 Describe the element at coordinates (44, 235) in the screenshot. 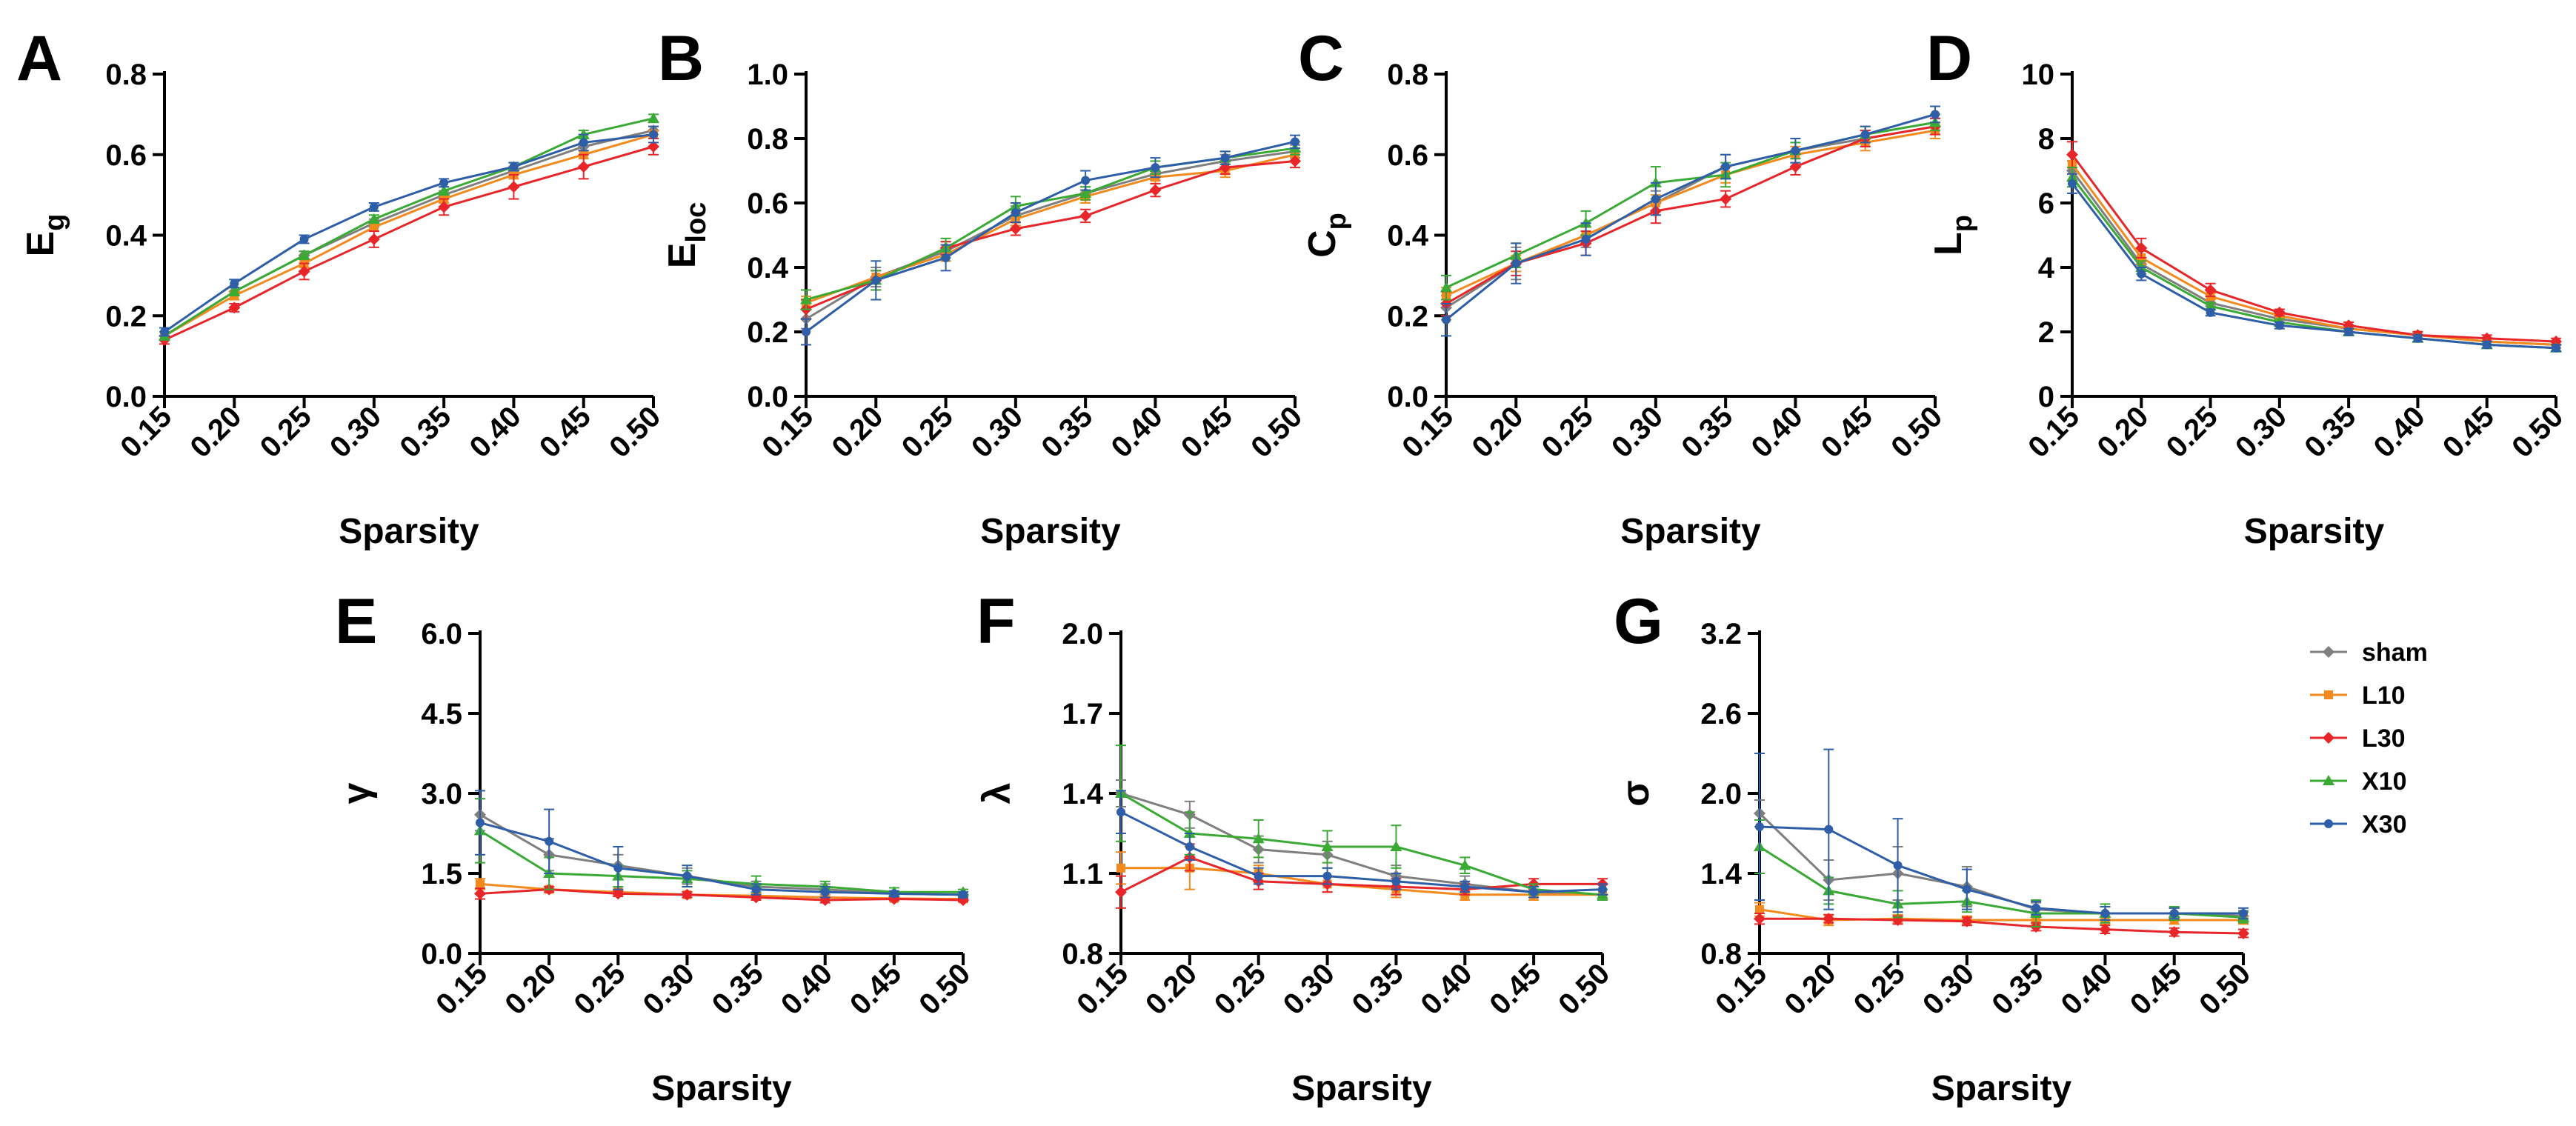

I see `y-axis-label: Eg` at that location.